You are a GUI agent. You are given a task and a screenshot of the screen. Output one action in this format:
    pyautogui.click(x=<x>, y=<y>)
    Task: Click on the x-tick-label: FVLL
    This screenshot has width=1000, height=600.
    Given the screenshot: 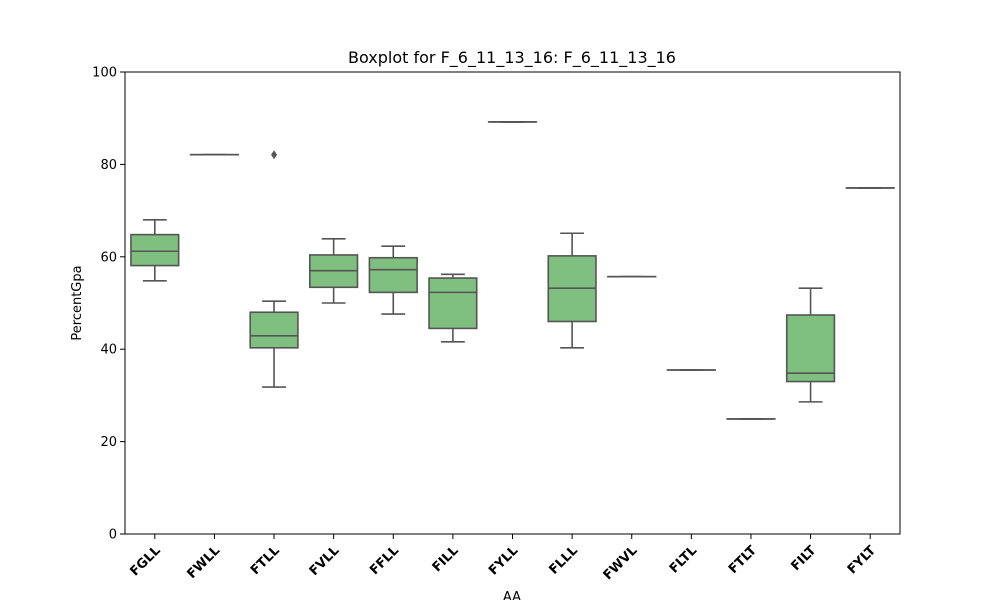 What is the action you would take?
    pyautogui.click(x=325, y=561)
    